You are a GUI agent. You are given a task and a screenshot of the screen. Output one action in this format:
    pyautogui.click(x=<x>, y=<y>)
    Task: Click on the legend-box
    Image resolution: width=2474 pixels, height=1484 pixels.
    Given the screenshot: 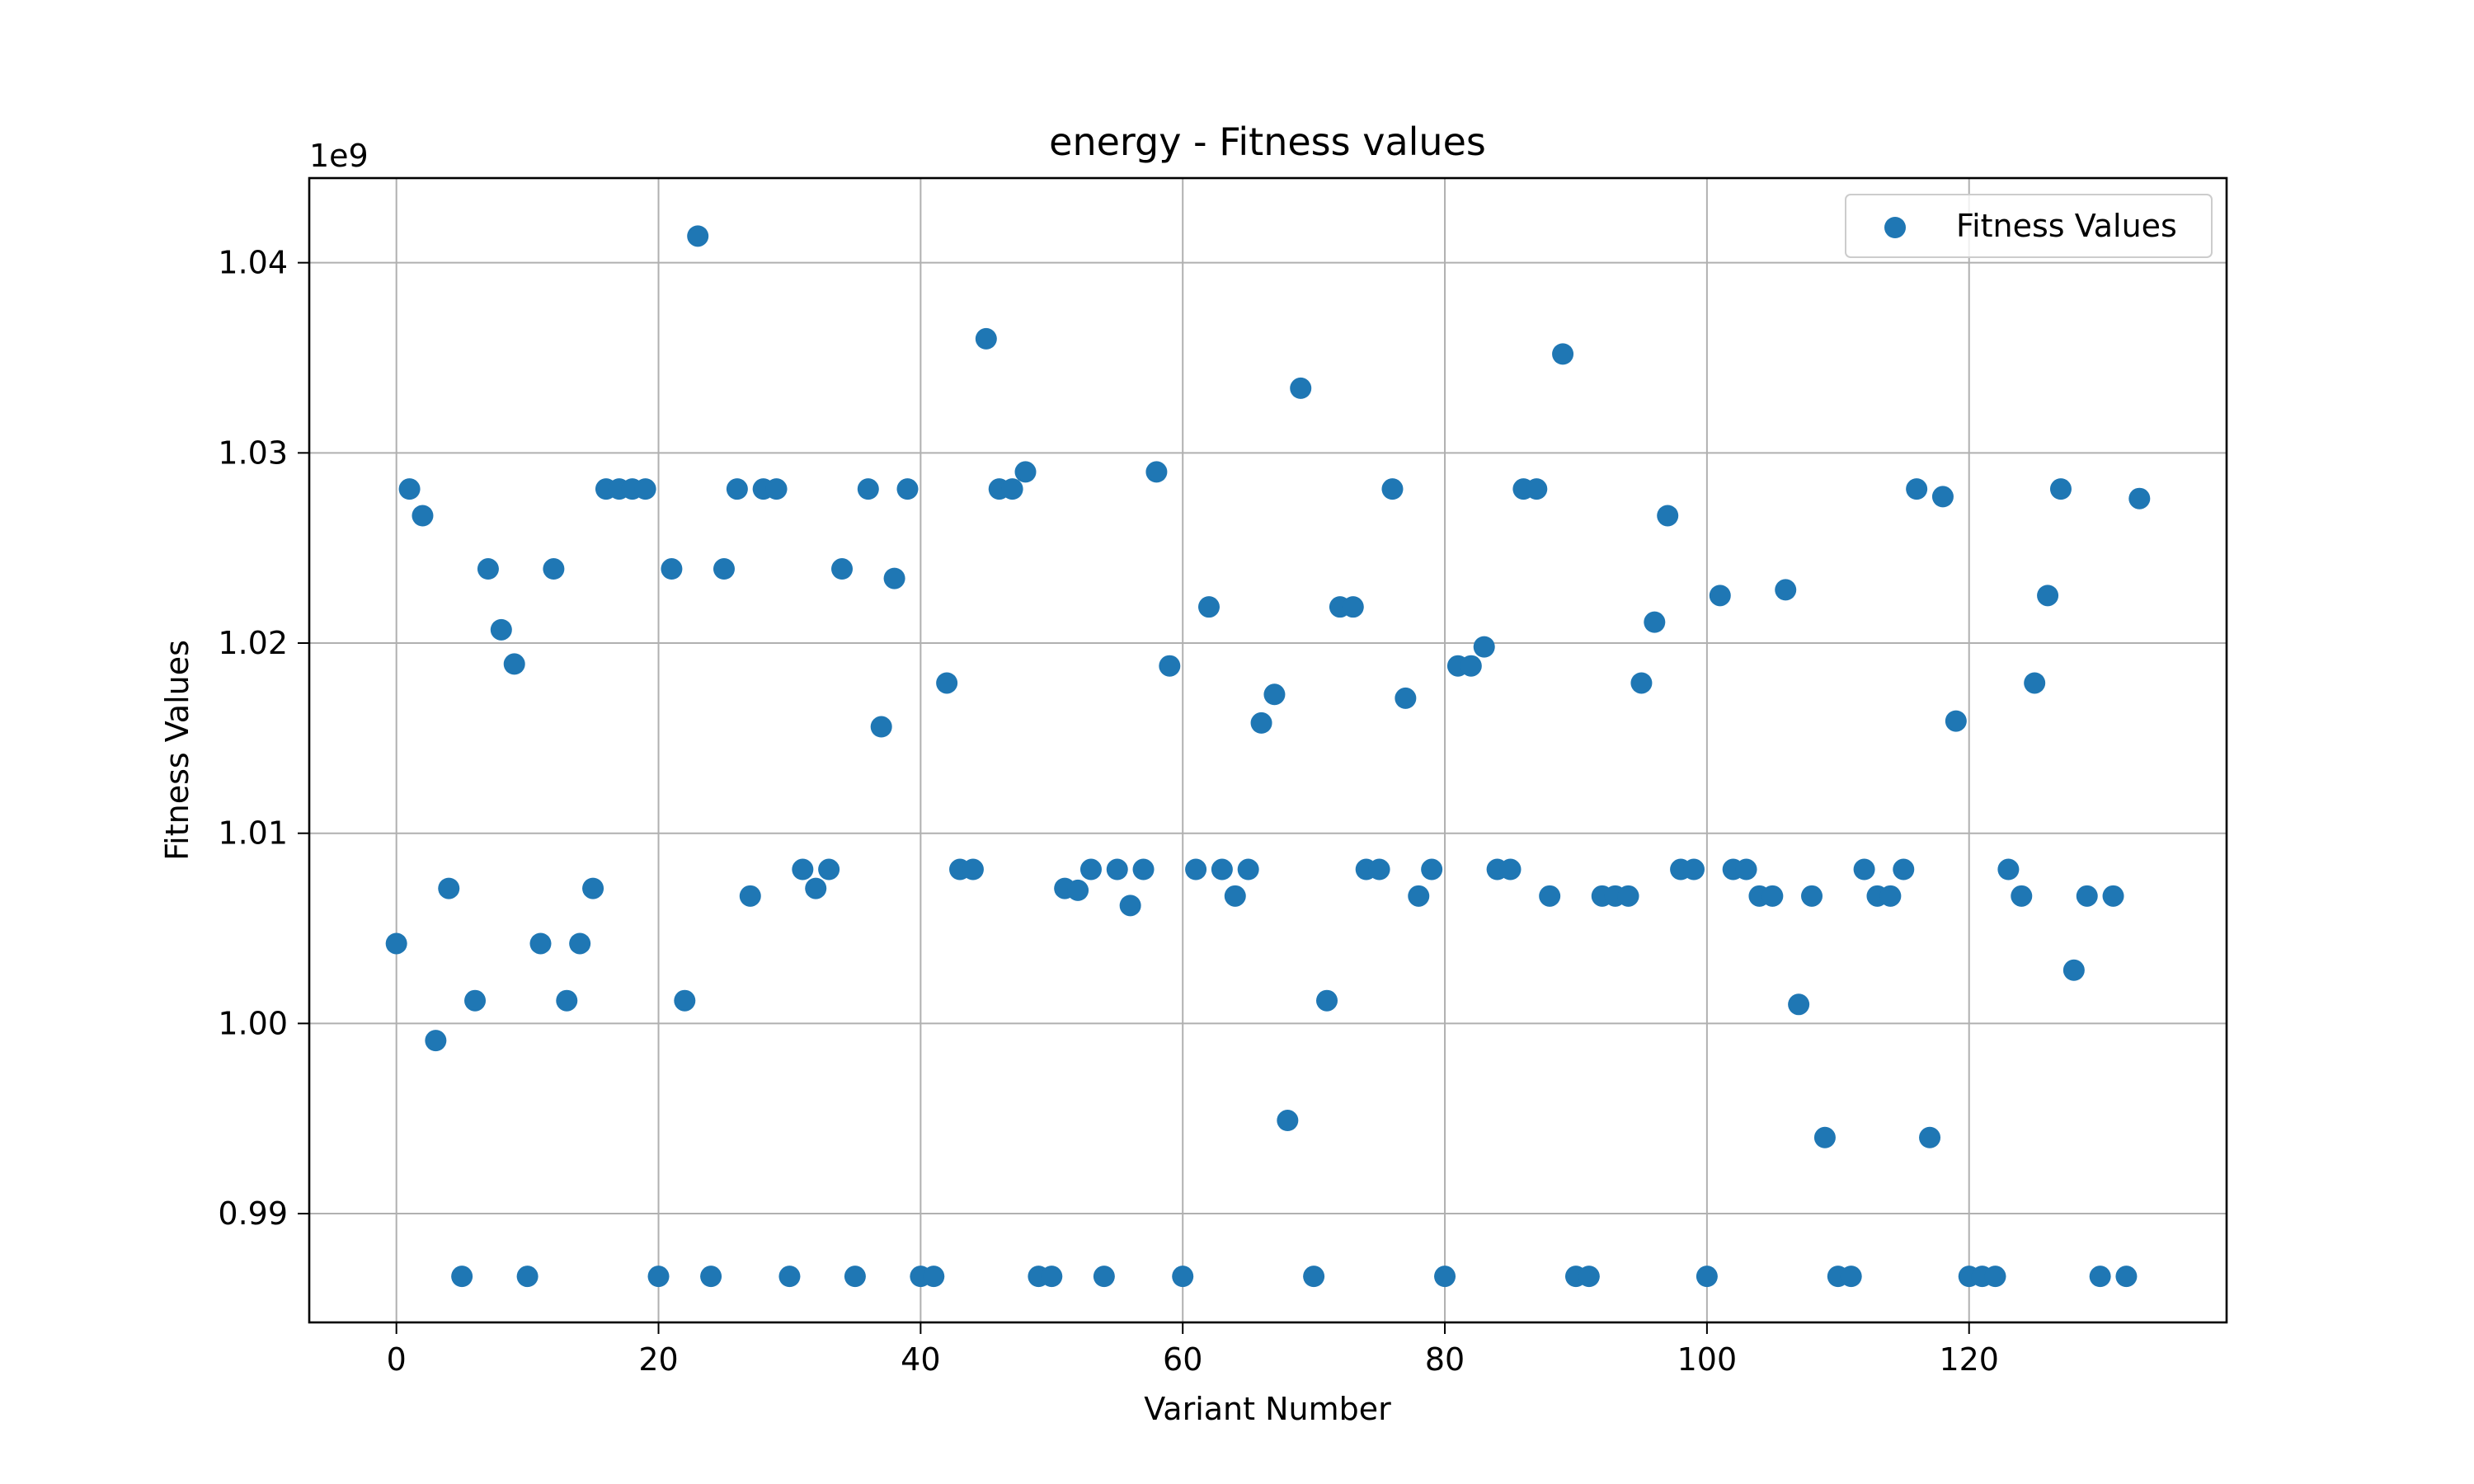 What is the action you would take?
    pyautogui.click(x=2029, y=226)
    